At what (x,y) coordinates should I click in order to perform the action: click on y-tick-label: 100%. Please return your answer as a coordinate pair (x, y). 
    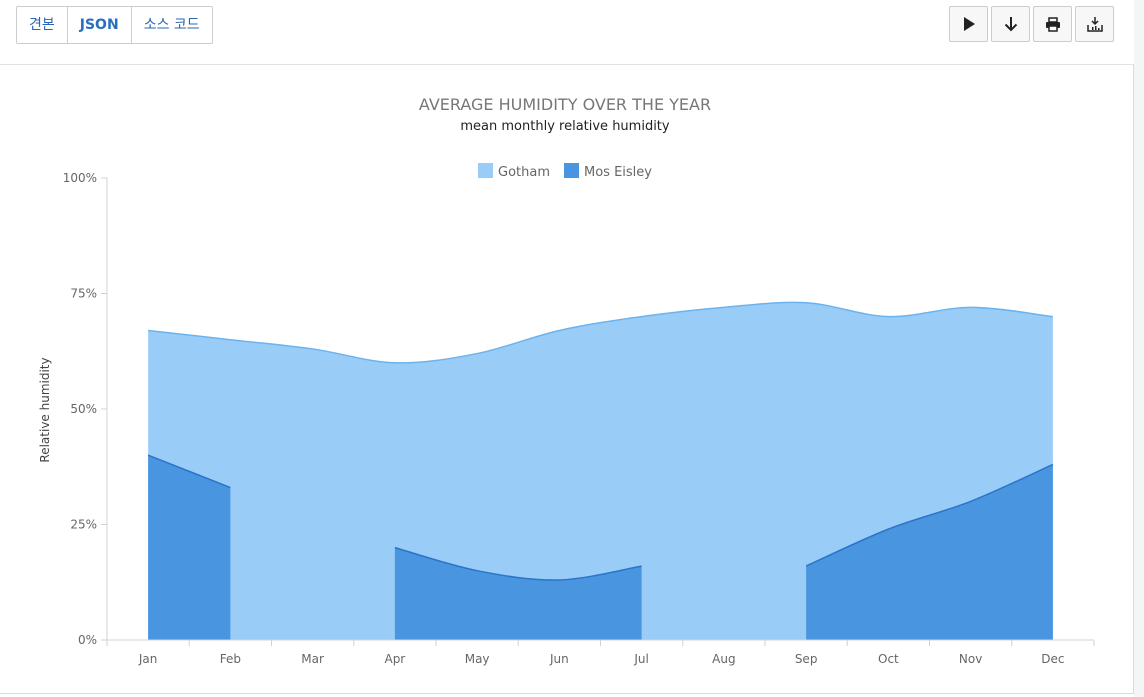
    Looking at the image, I should click on (80, 178).